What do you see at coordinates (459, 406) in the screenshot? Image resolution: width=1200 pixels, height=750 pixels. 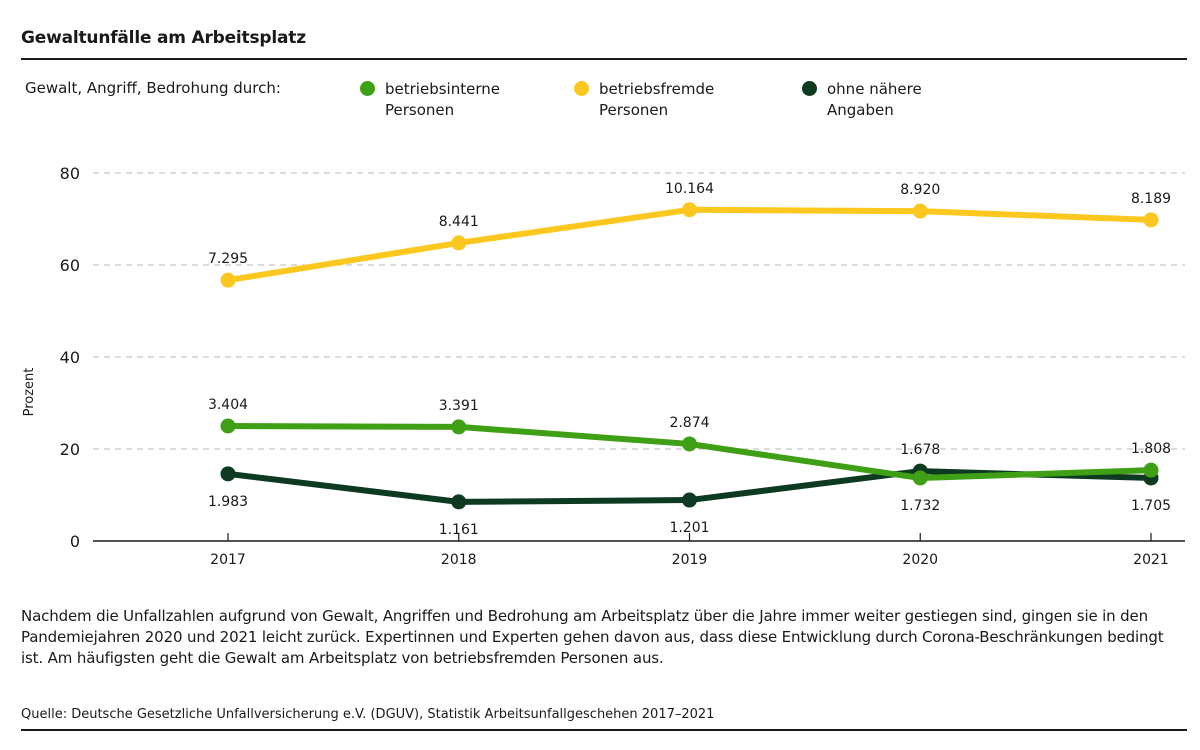 I see `data-label: 3.391` at bounding box center [459, 406].